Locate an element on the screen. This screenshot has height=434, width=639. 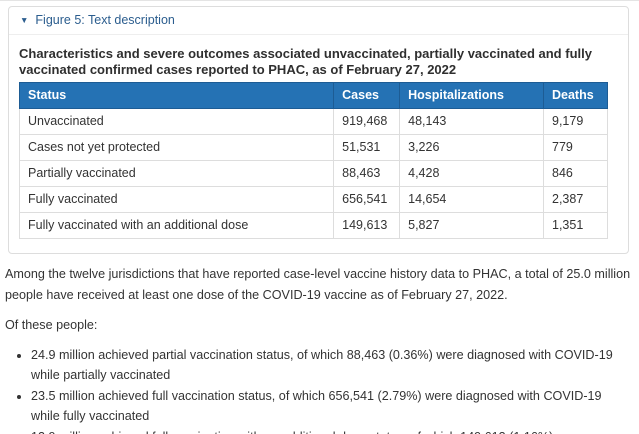
cell-status: Fully vaccinated with an additional dose is located at coordinates (176, 225).